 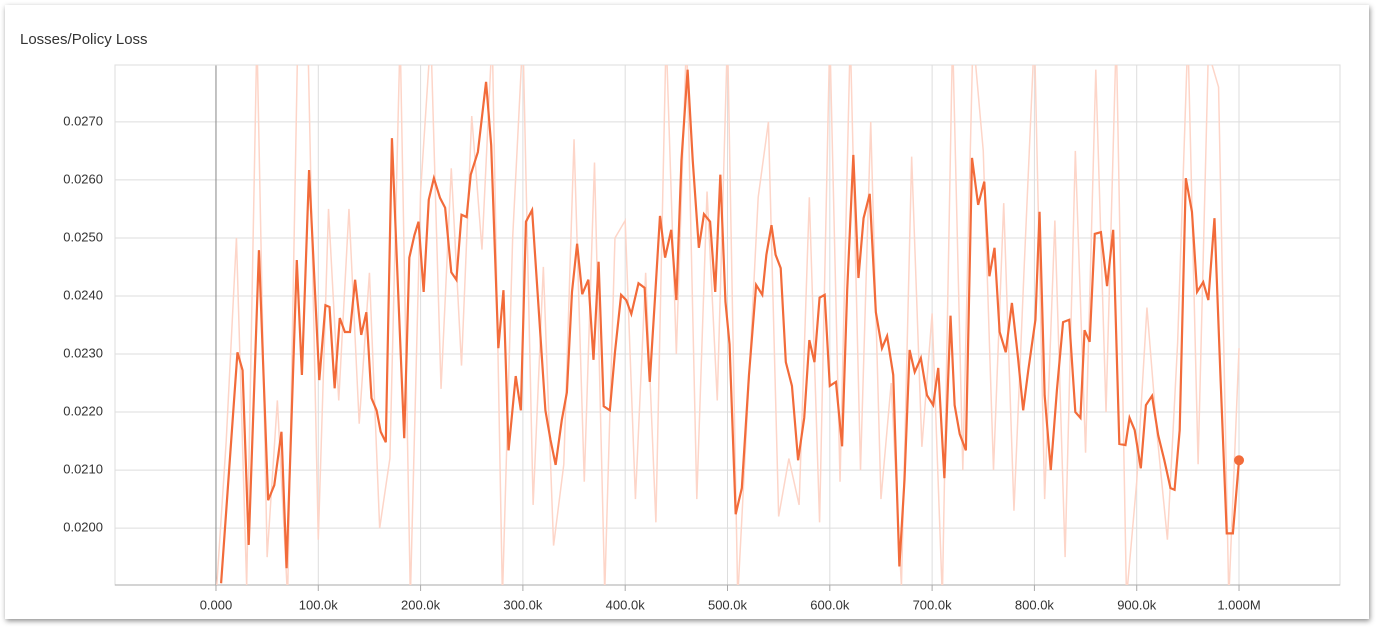 I want to click on x-tick-label: 0.000, so click(x=216, y=604).